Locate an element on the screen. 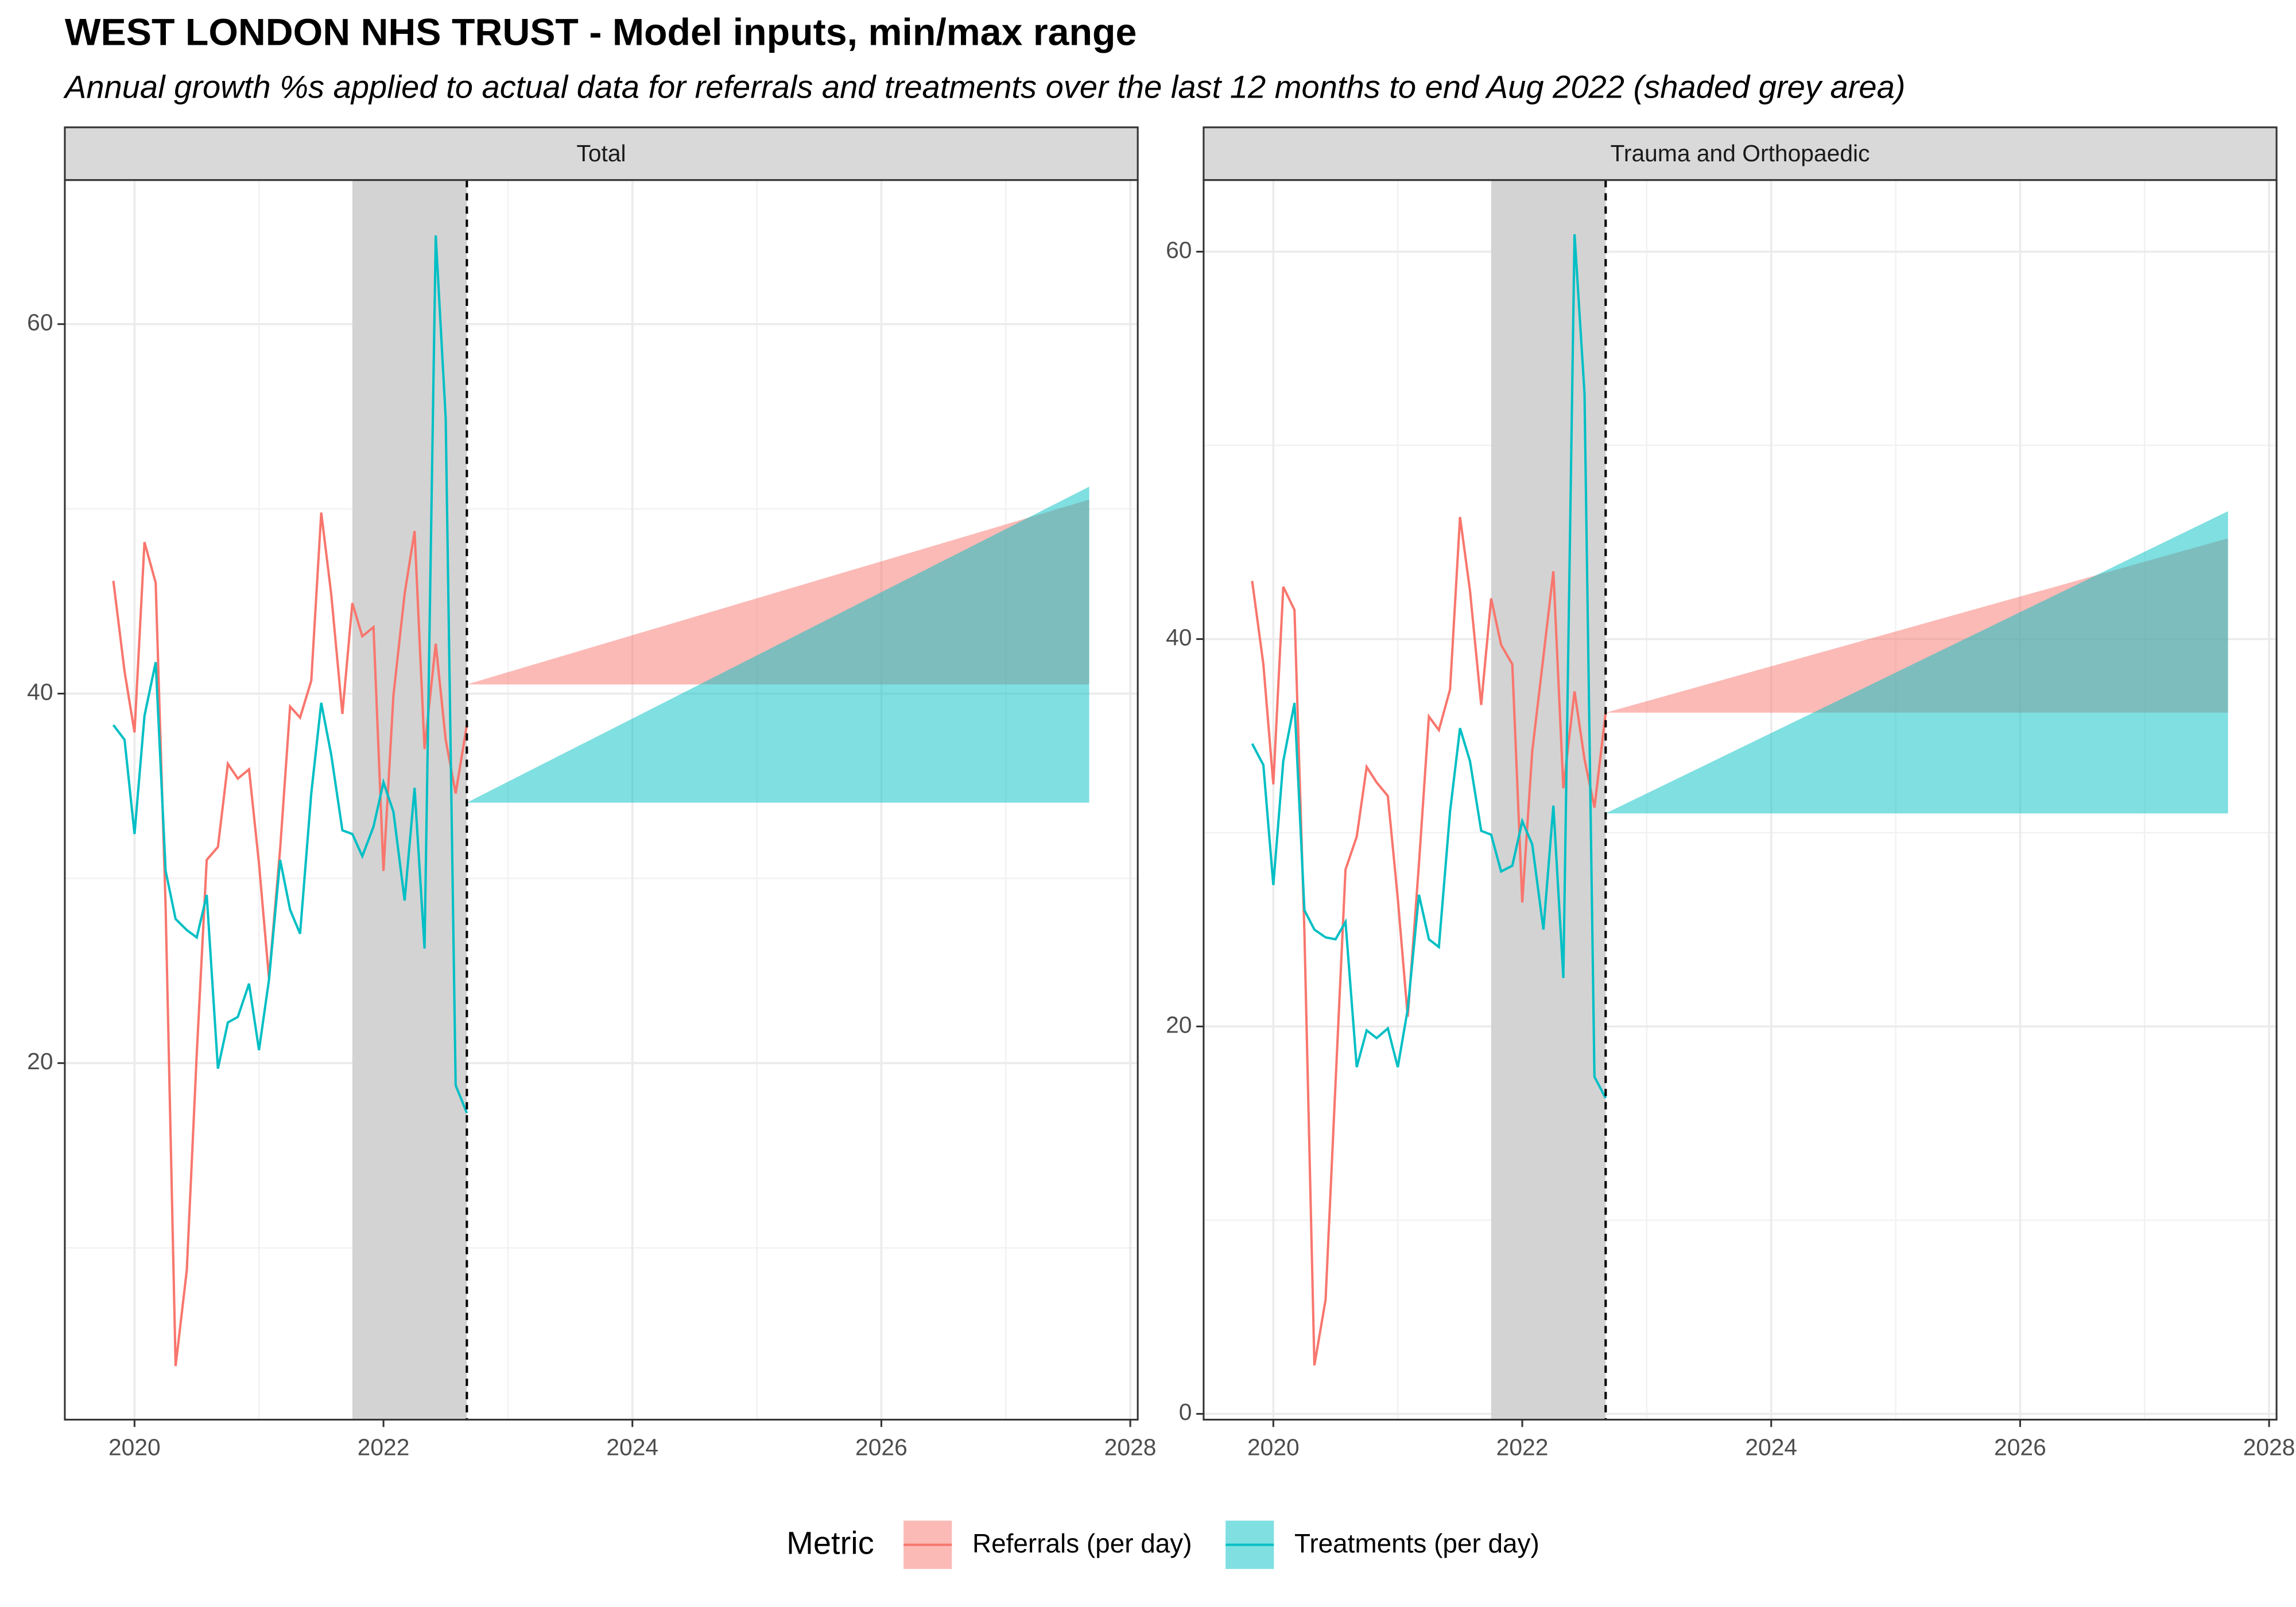  y-tick-label: 0 is located at coordinates (1185, 1412).